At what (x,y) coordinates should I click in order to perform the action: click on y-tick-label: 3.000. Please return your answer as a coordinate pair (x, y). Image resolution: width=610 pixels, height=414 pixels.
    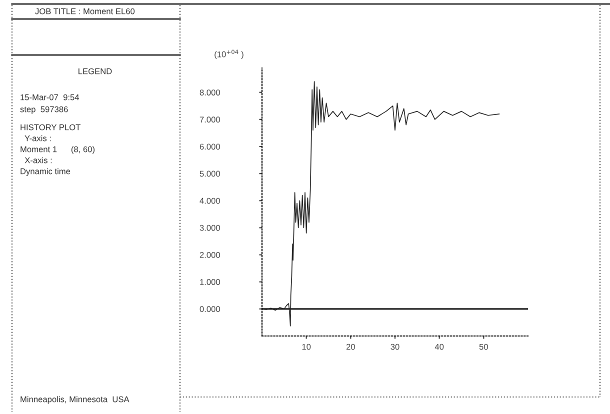
    Looking at the image, I should click on (210, 227).